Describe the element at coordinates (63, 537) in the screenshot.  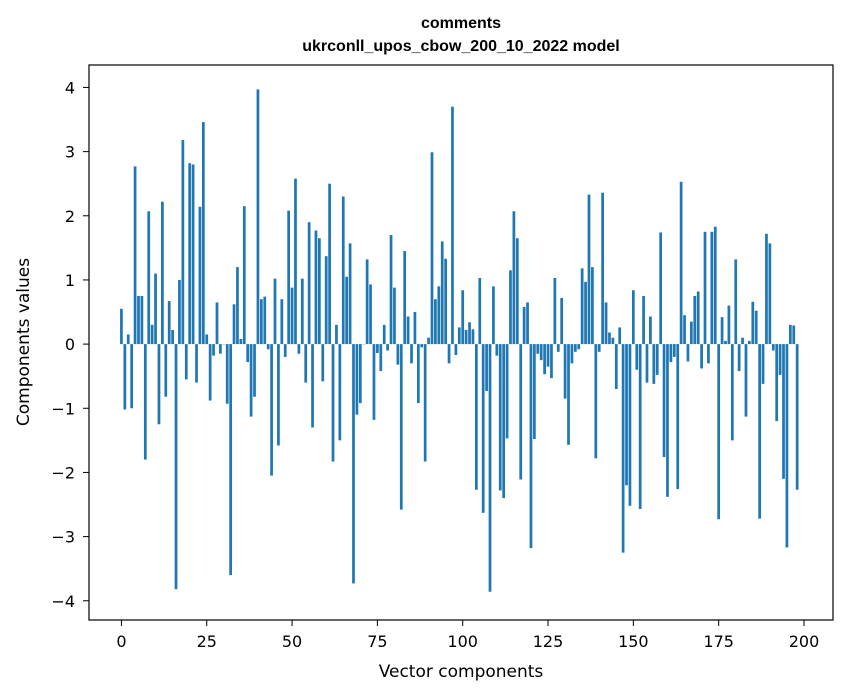
I see `y-tick-label: −3` at that location.